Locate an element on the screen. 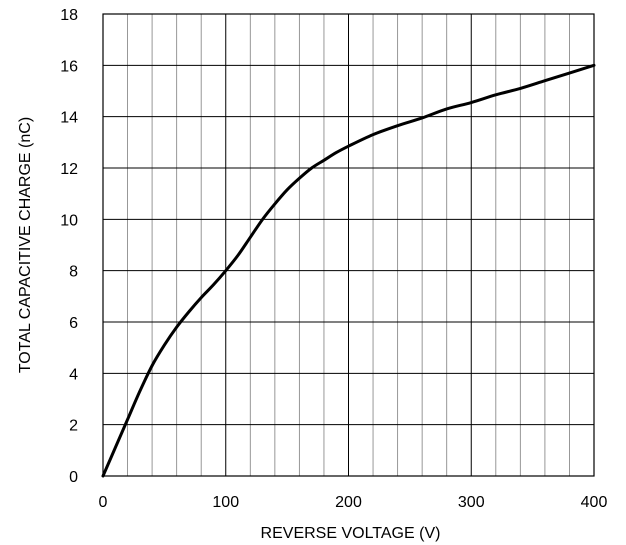 Image resolution: width=626 pixels, height=545 pixels. x-tick-label: 100 is located at coordinates (225, 502).